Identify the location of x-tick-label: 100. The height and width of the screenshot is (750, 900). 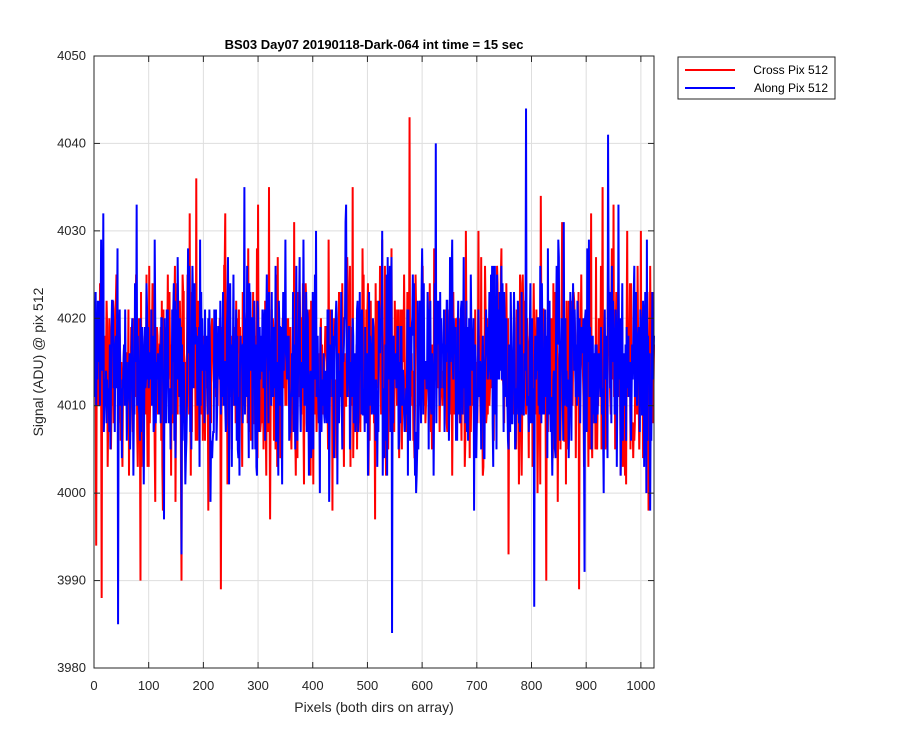
(149, 685).